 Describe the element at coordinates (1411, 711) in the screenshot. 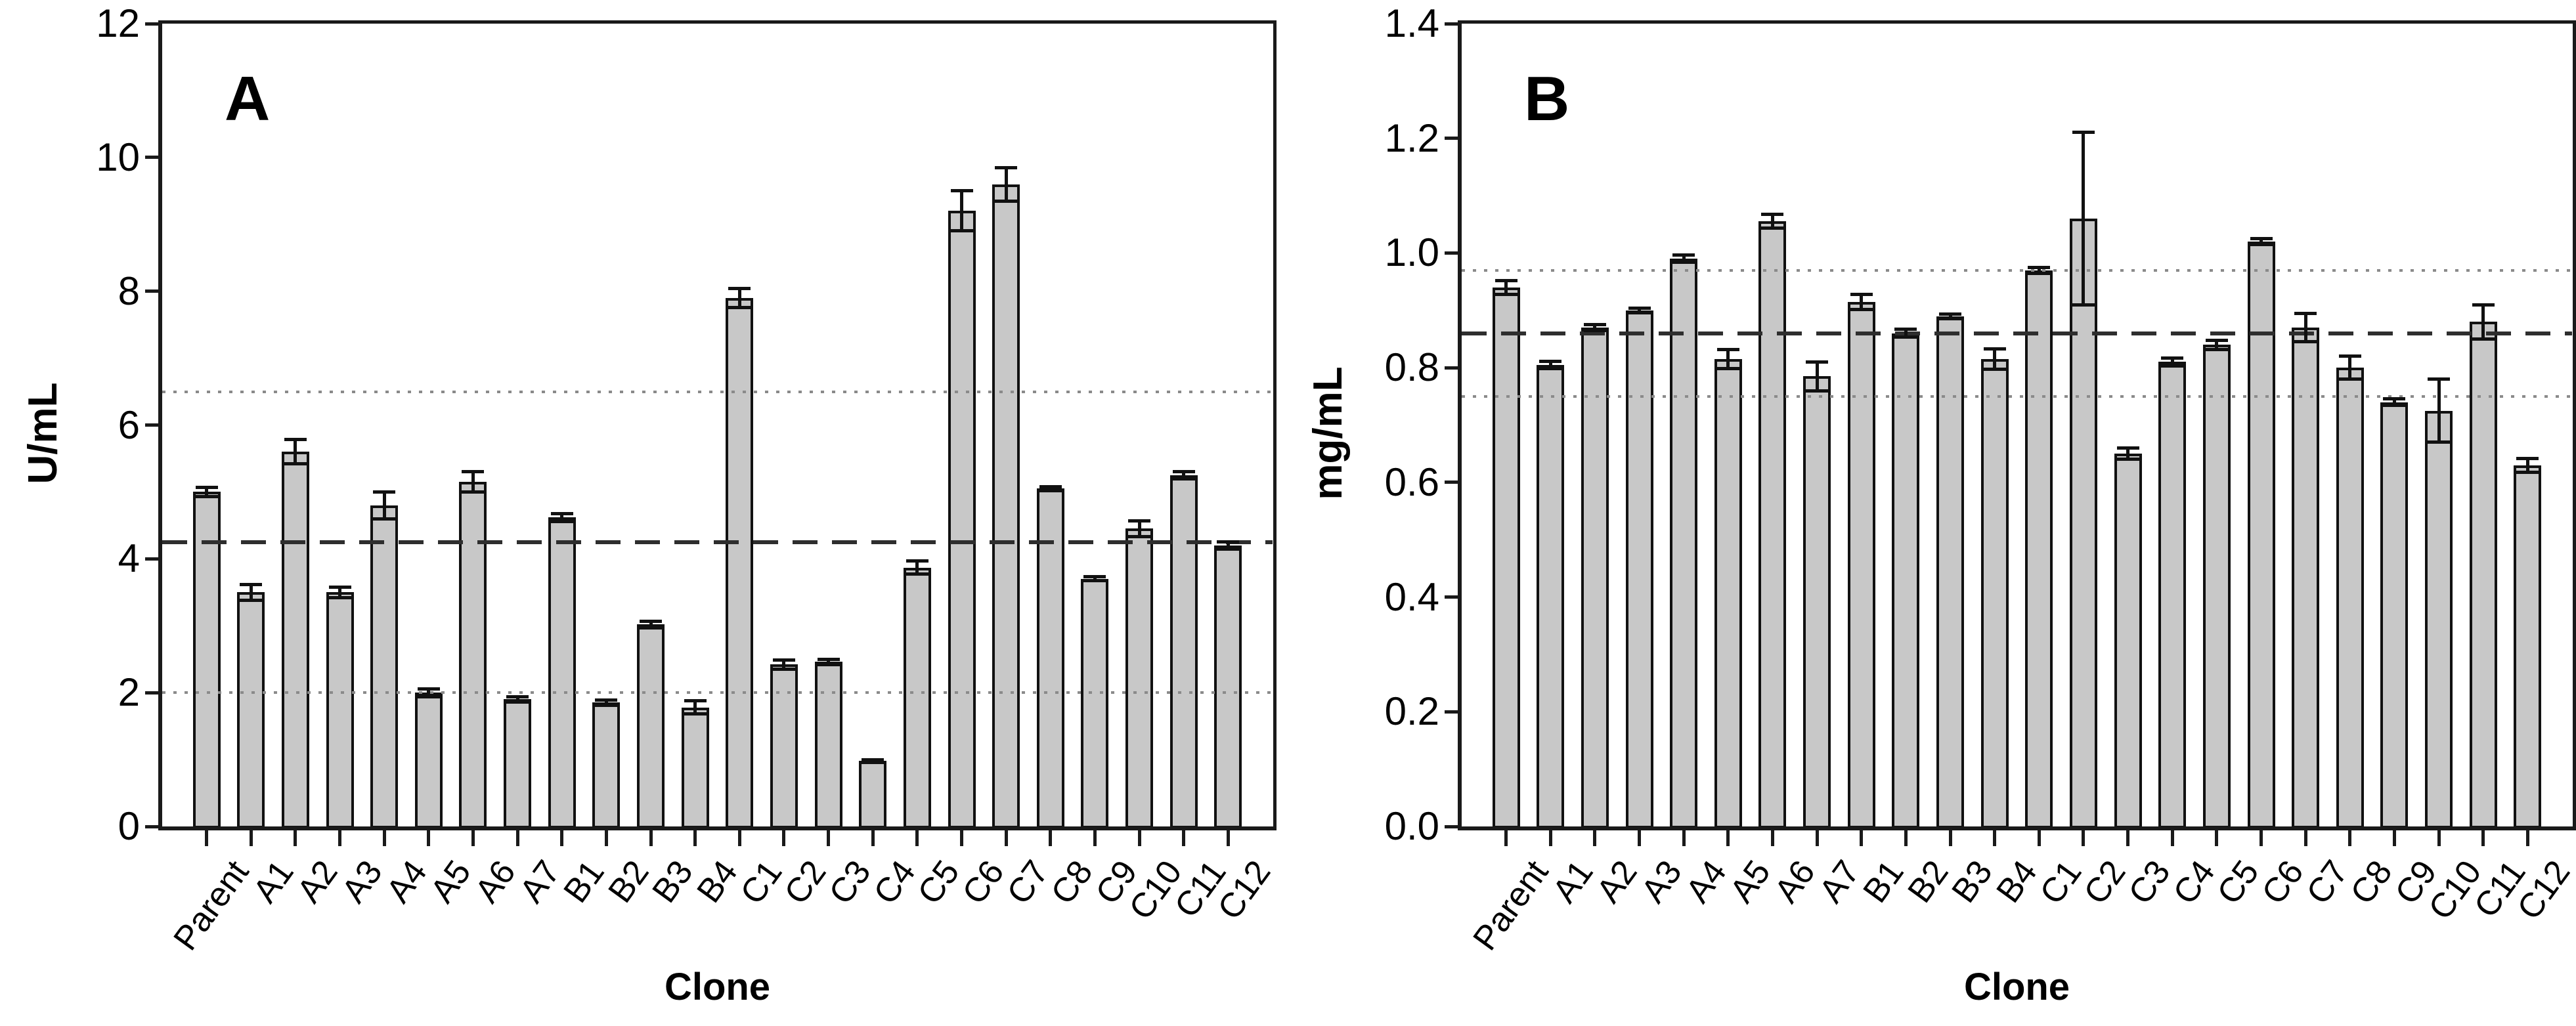

I see `y-axis-tick-label: 0.2` at that location.